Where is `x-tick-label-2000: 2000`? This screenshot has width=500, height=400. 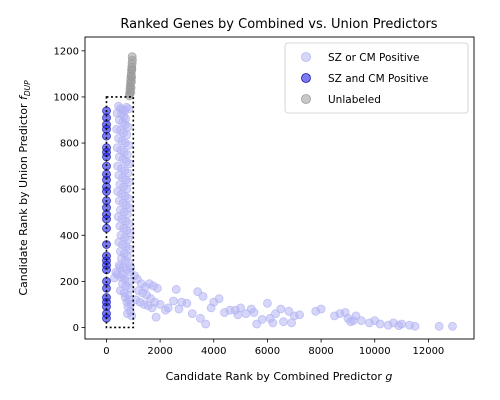
x-tick-label-2000: 2000 is located at coordinates (159, 351).